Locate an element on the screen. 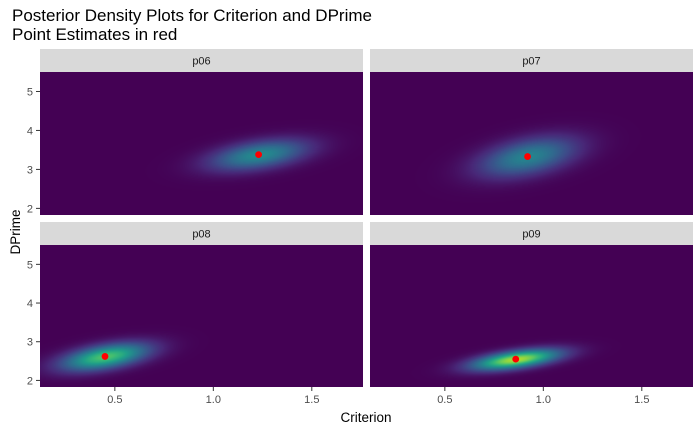  facet-strip-label: p09 is located at coordinates (531, 235).